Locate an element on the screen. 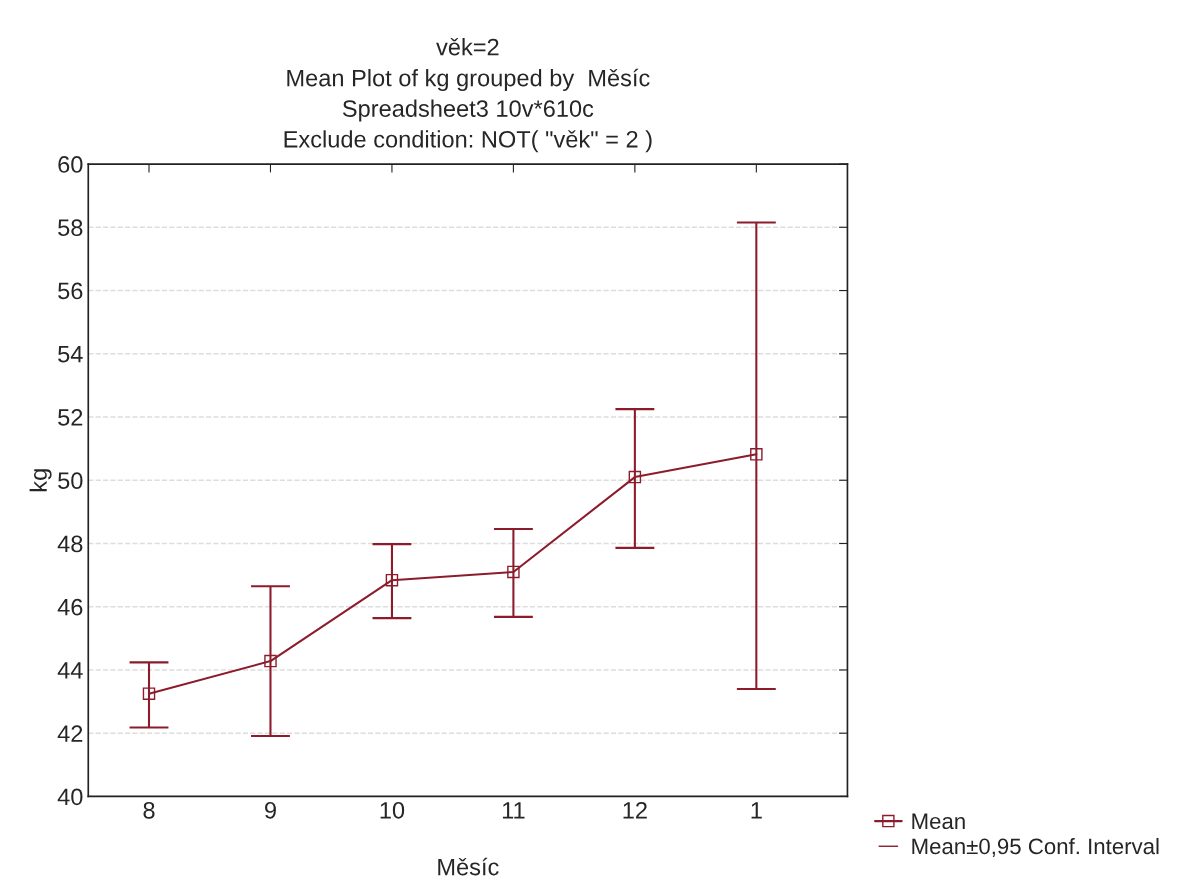 The width and height of the screenshot is (1177, 882). x-tick-label: 12 is located at coordinates (635, 810).